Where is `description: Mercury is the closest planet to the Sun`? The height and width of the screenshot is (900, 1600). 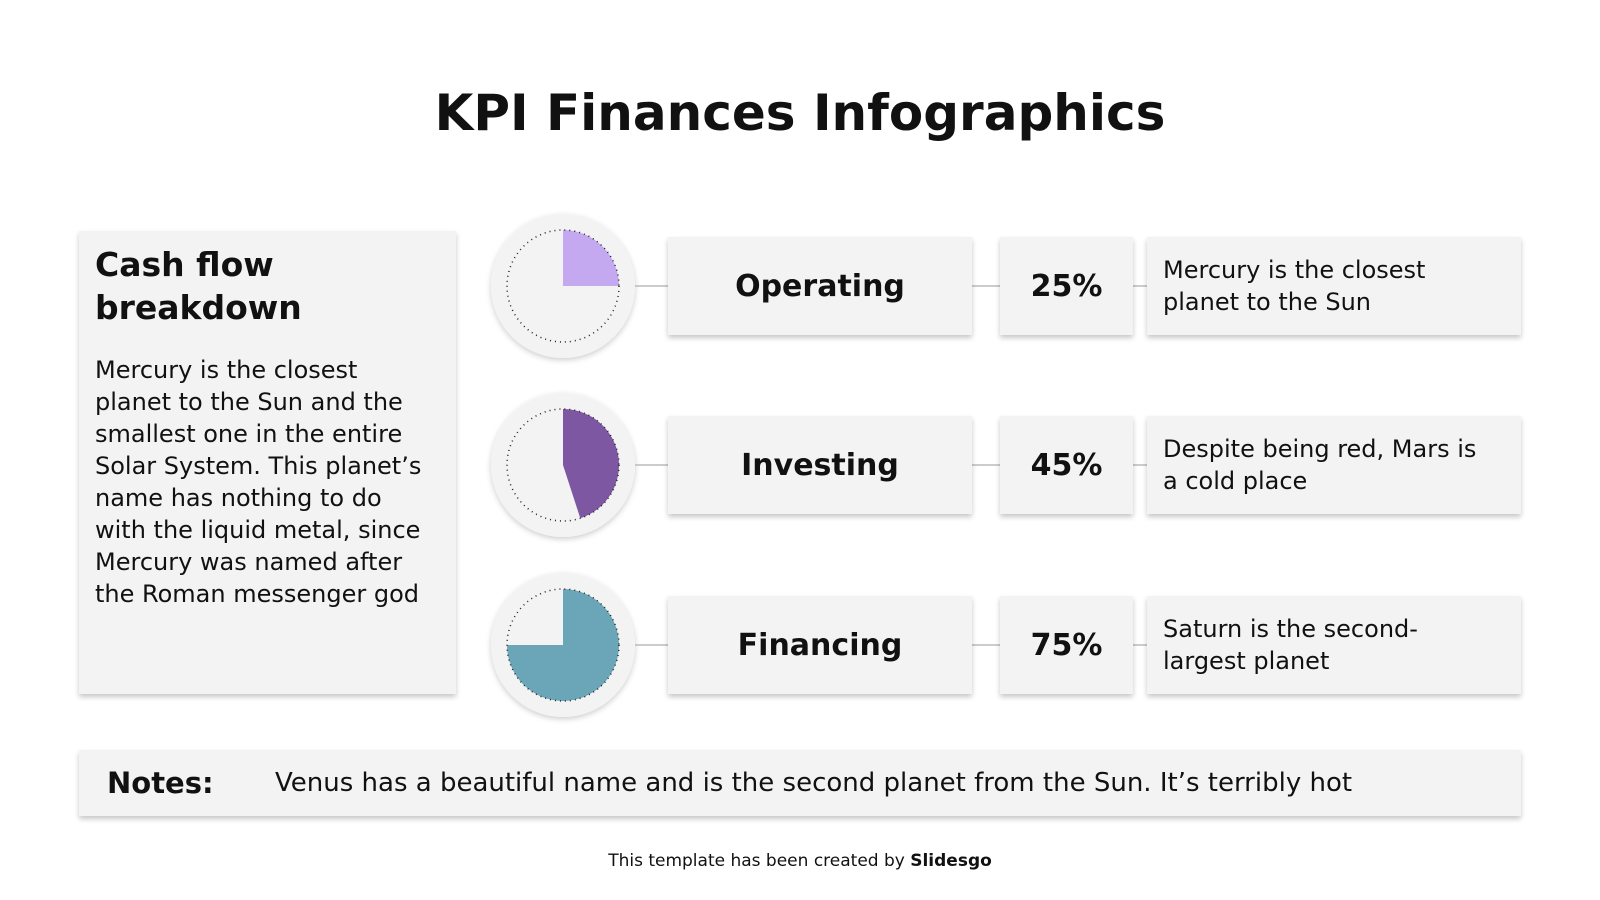
description: Mercury is the closest planet to the Sun is located at coordinates (1294, 286).